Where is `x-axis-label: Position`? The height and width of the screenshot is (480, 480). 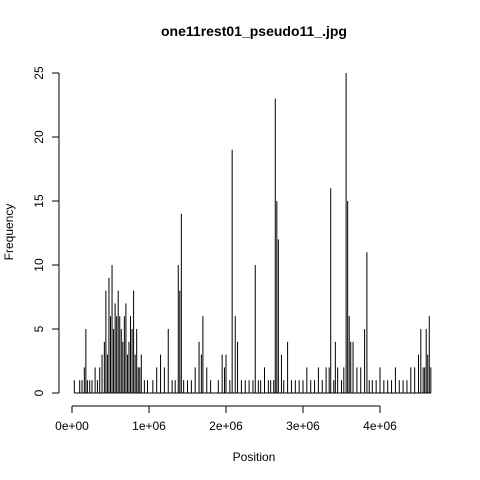 x-axis-label: Position is located at coordinates (254, 457).